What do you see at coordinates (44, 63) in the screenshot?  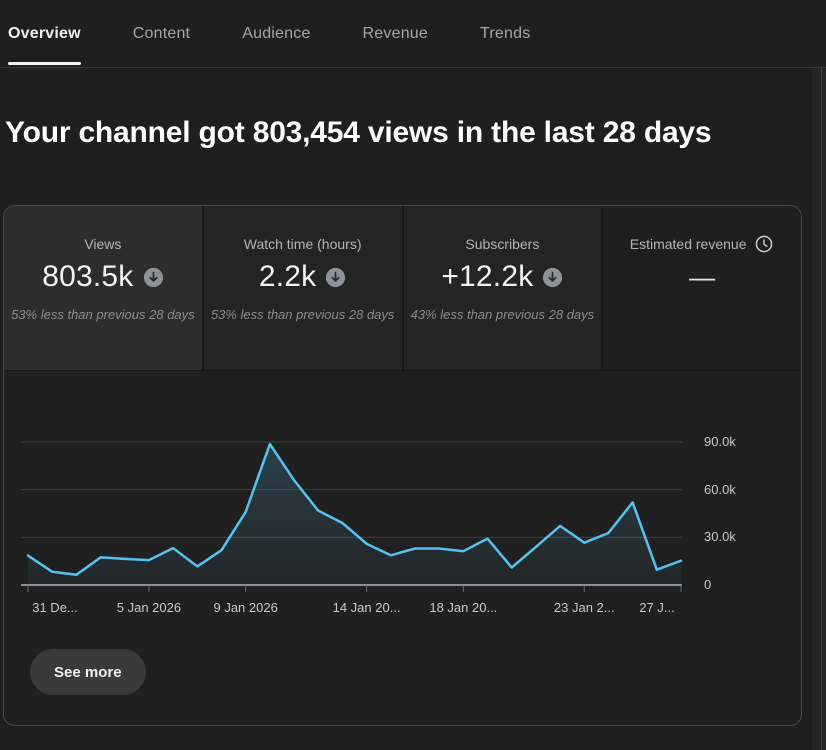 I see `active-tab-underline` at bounding box center [44, 63].